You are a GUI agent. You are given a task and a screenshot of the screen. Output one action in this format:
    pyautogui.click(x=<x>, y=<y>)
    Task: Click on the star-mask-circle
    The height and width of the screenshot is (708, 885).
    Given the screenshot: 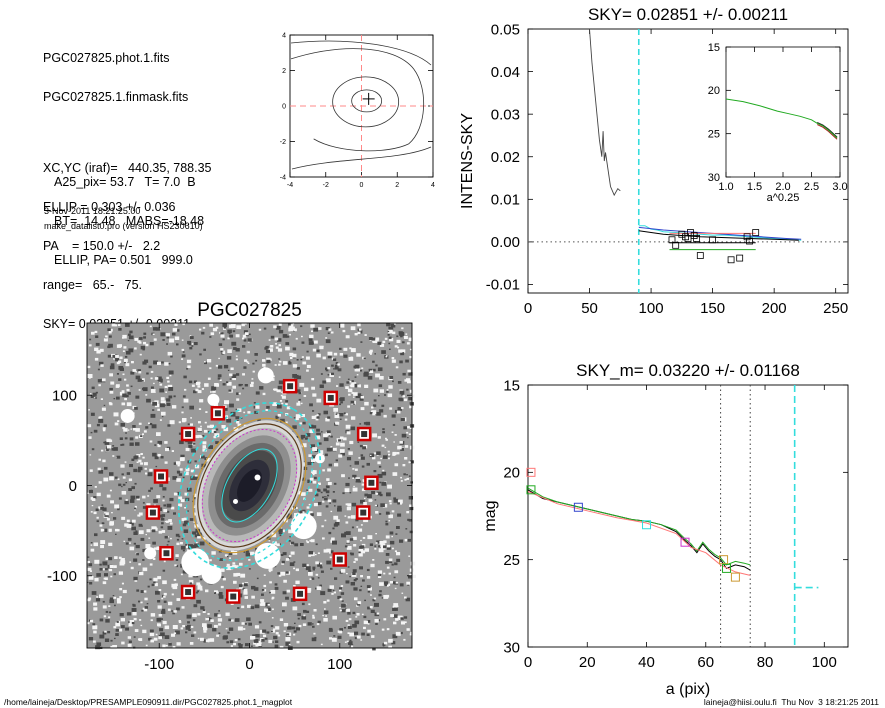 What is the action you would take?
    pyautogui.click(x=303, y=526)
    